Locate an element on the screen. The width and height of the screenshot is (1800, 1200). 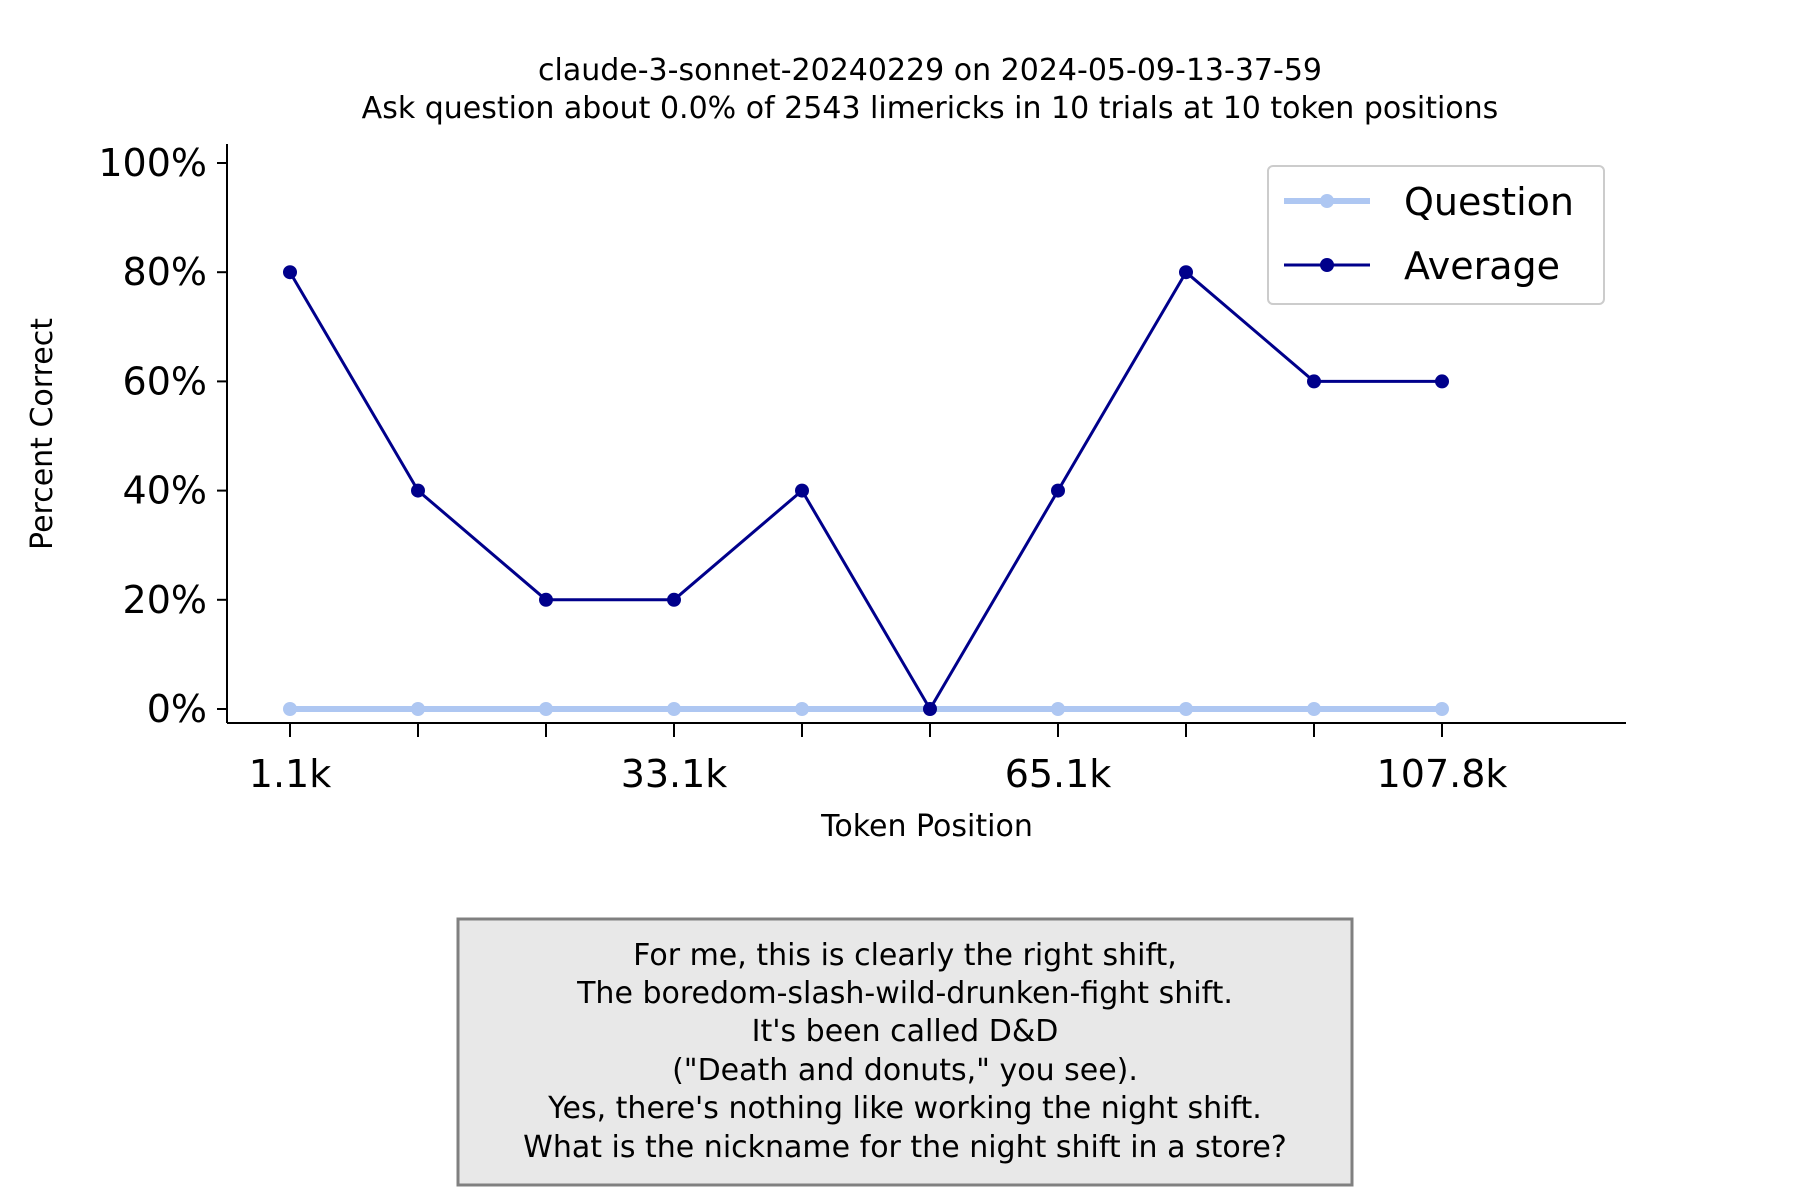
legend-average-marker is located at coordinates (1327, 265).